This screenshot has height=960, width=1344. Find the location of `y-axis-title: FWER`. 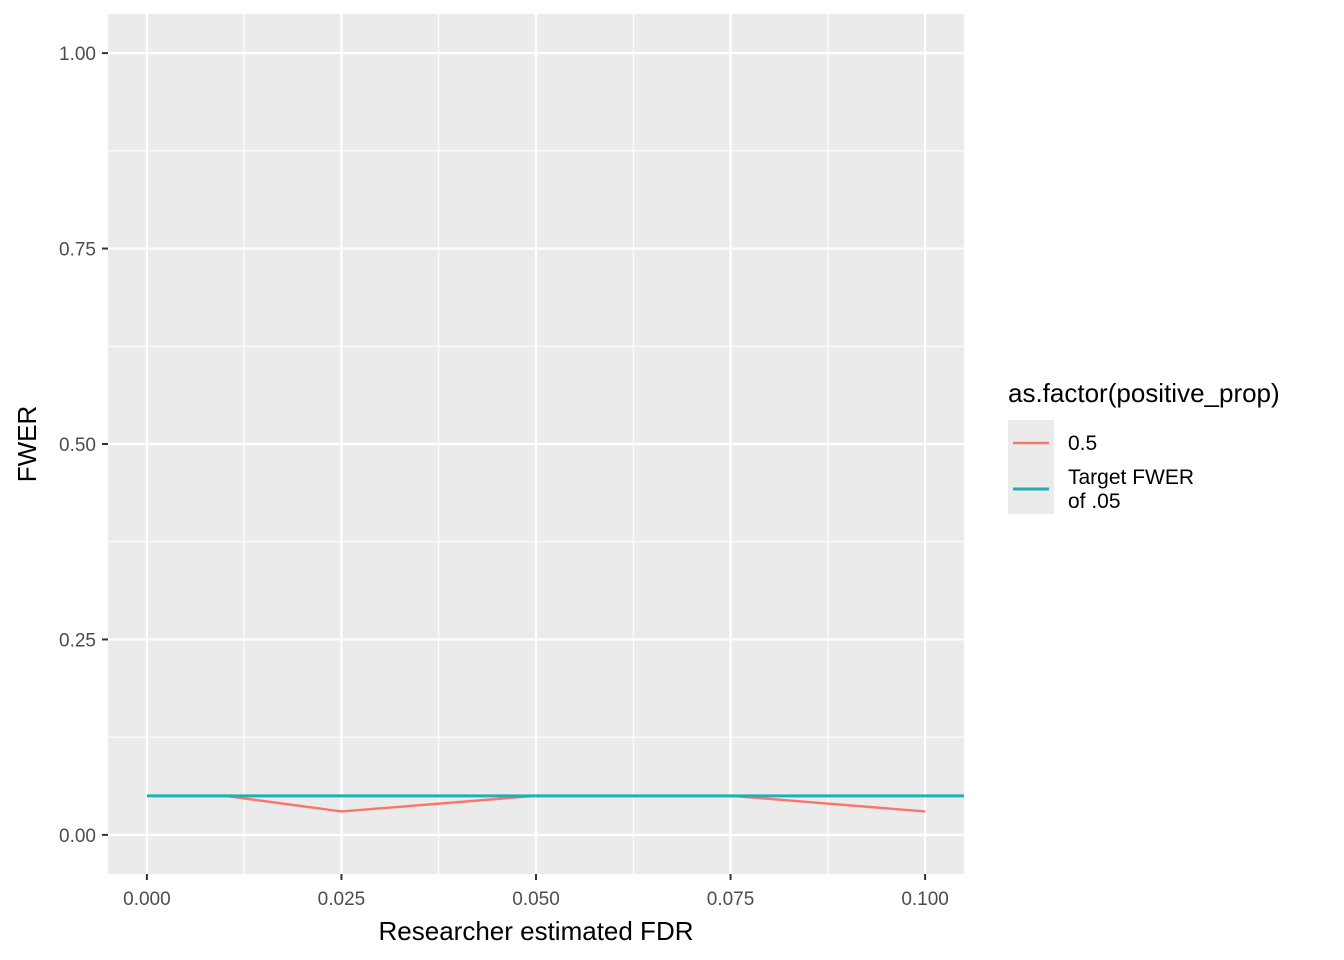

y-axis-title: FWER is located at coordinates (27, 444).